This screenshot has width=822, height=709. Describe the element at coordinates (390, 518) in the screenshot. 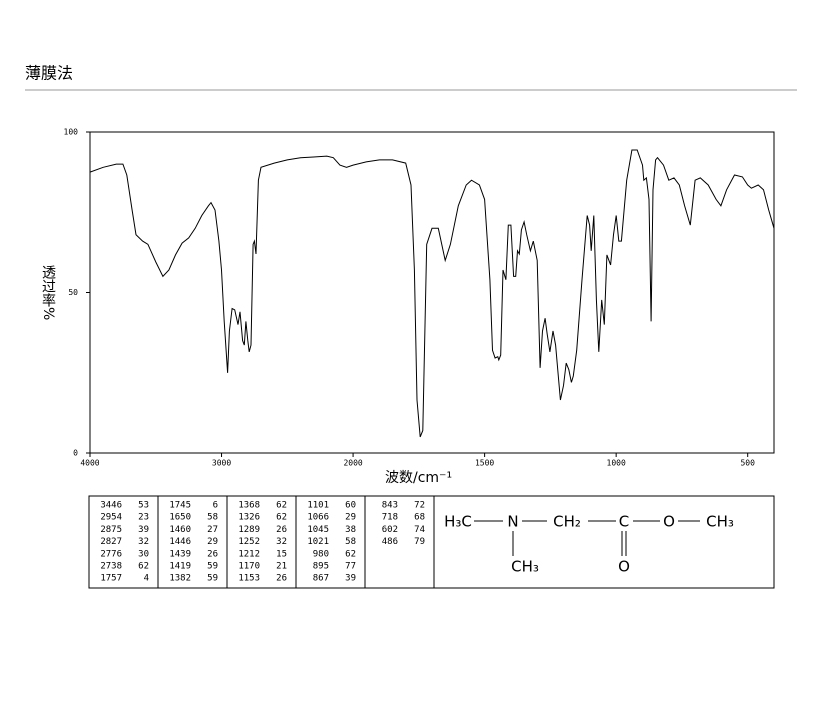

I see `peak-wavenumber: 718` at that location.